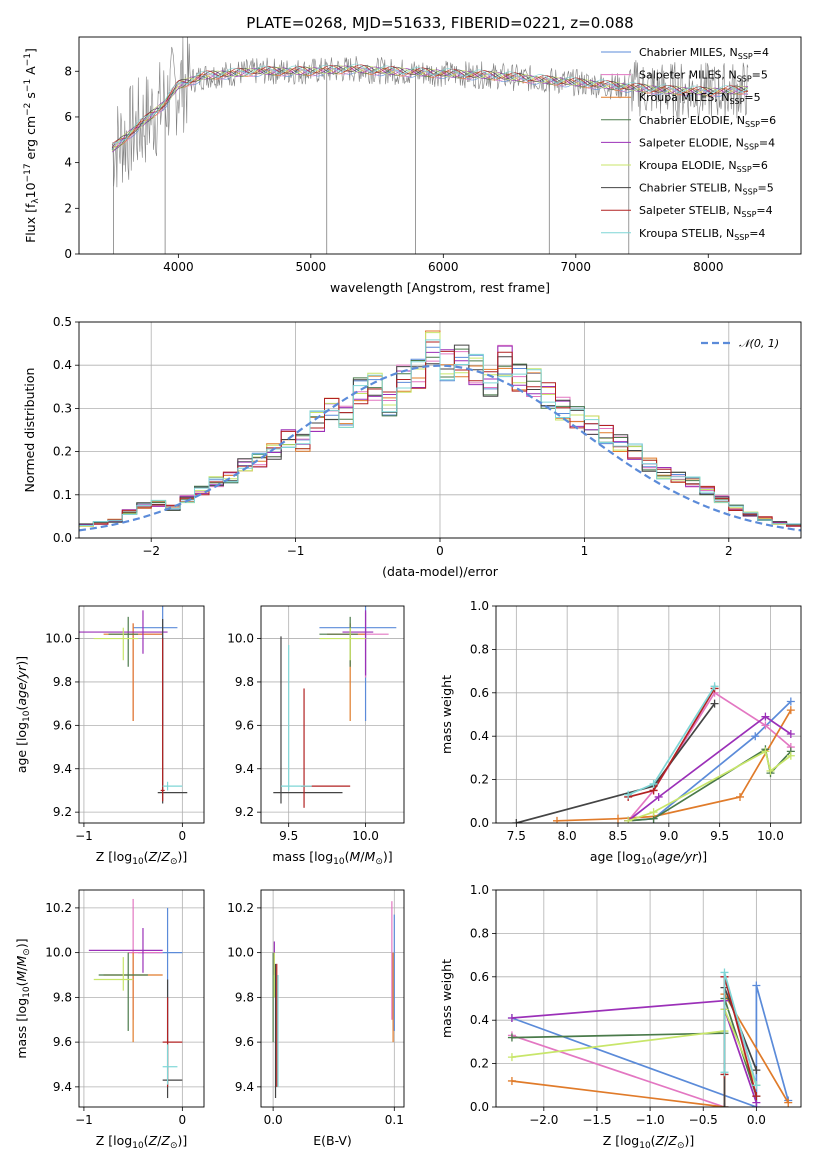  What do you see at coordinates (585, 551) in the screenshot?
I see `x-tick-label: 1` at bounding box center [585, 551].